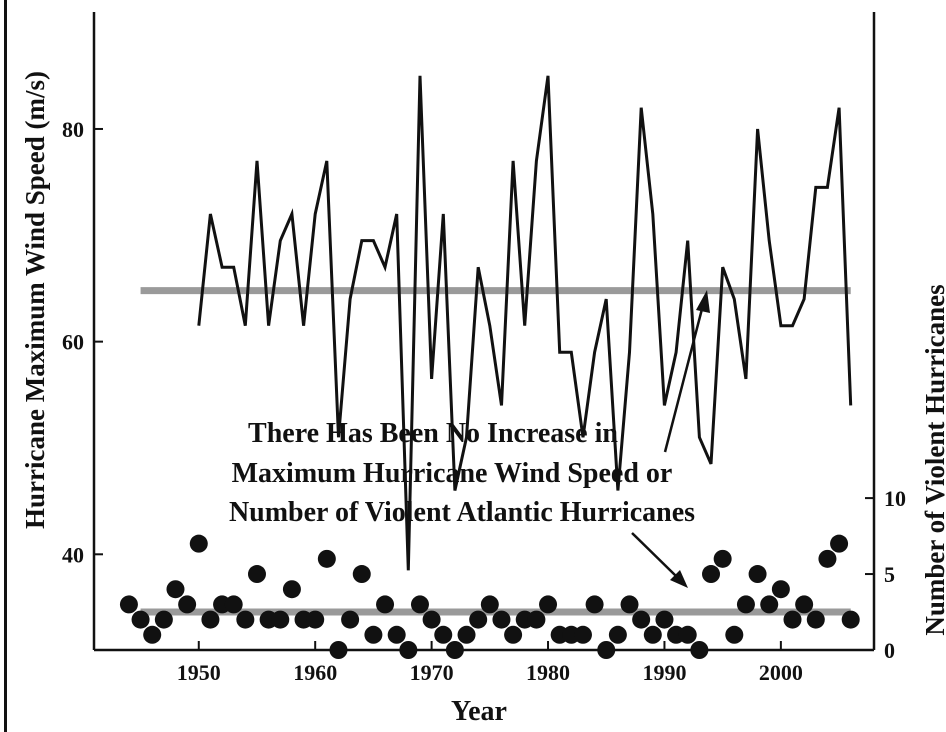  What do you see at coordinates (479, 711) in the screenshot?
I see `x-axis-title: Year` at bounding box center [479, 711].